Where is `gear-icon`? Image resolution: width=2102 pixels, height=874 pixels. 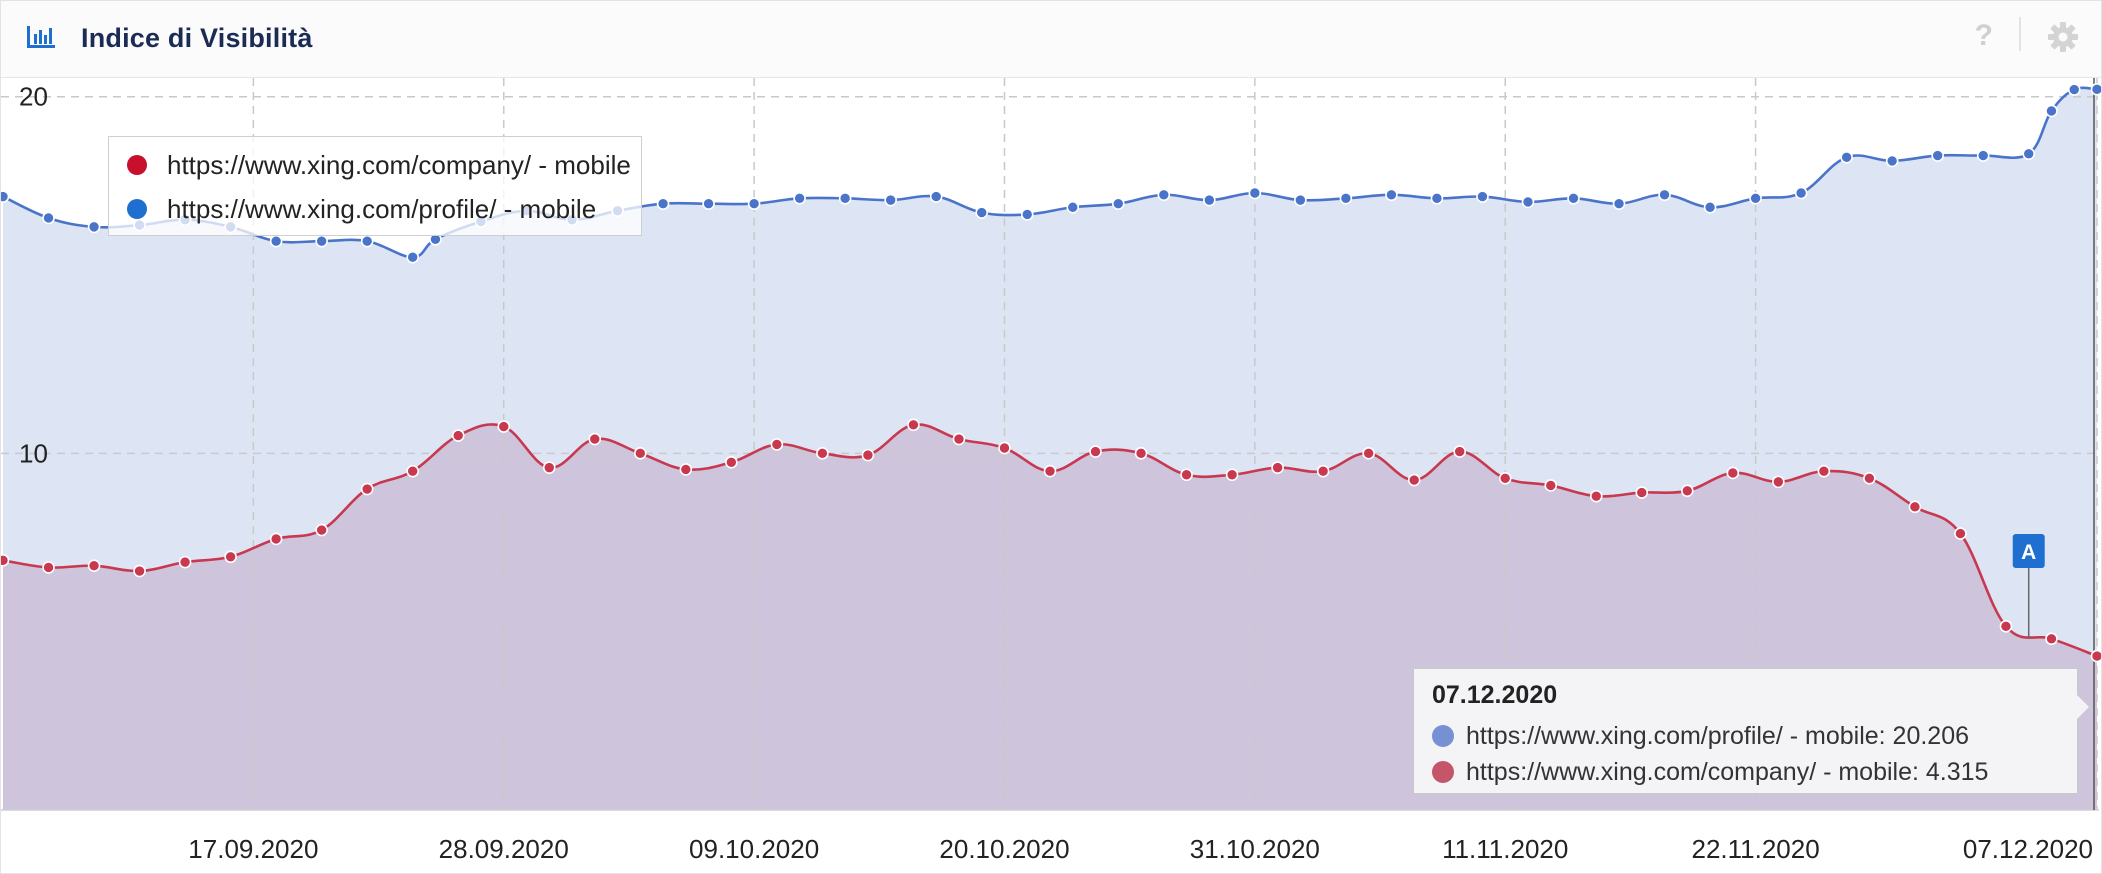
gear-icon is located at coordinates (2063, 37).